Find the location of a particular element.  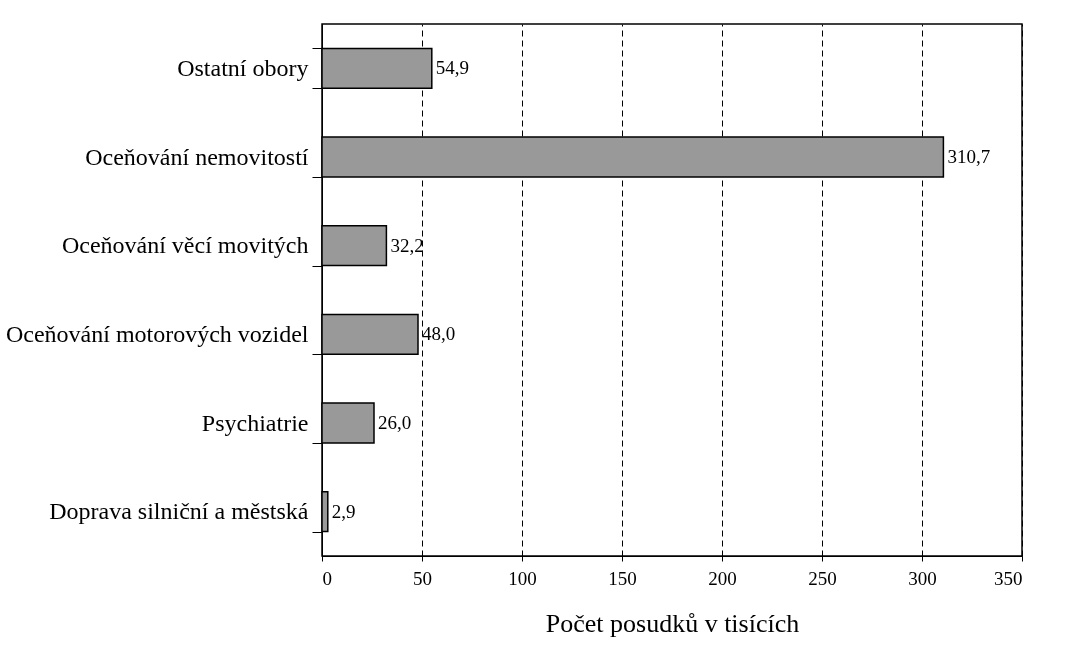

x-axis-title: Počet posudků v tisících is located at coordinates (672, 623).